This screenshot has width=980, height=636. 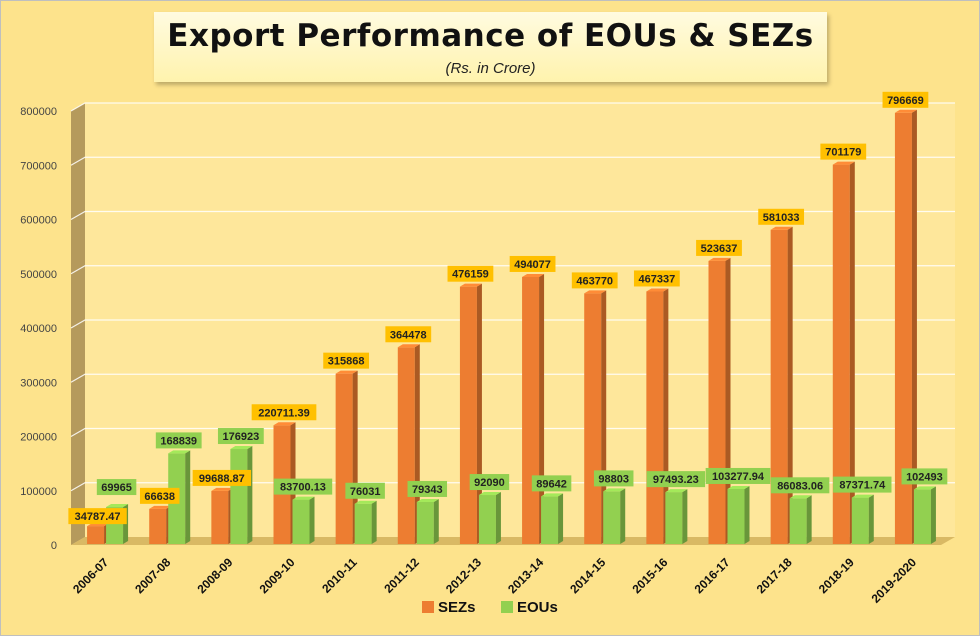 I want to click on data-label-sezs: 364478, so click(x=408, y=334).